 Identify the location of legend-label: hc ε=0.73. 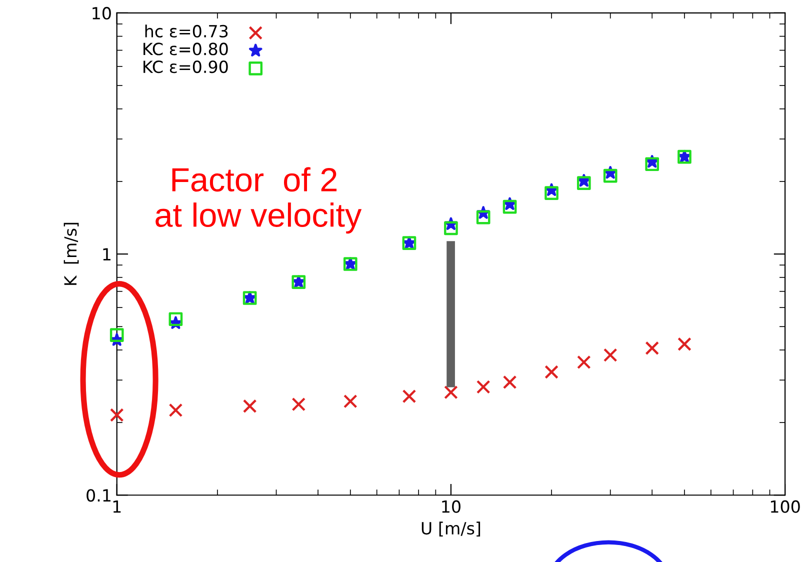
(186, 31).